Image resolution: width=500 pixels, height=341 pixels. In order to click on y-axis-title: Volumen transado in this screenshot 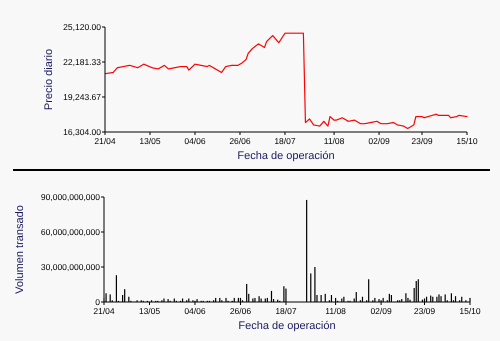, I will do `click(20, 249)`.